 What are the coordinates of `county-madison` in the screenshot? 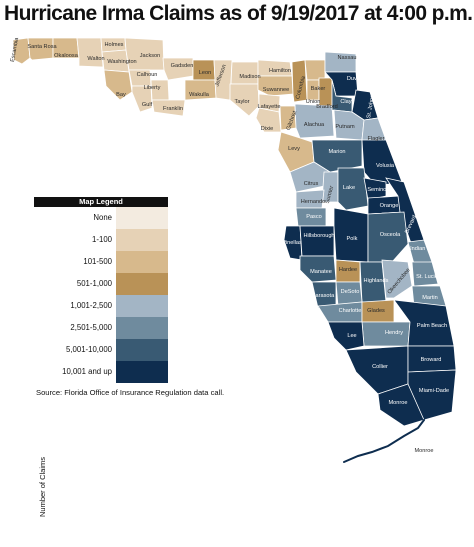 It's located at (244, 73).